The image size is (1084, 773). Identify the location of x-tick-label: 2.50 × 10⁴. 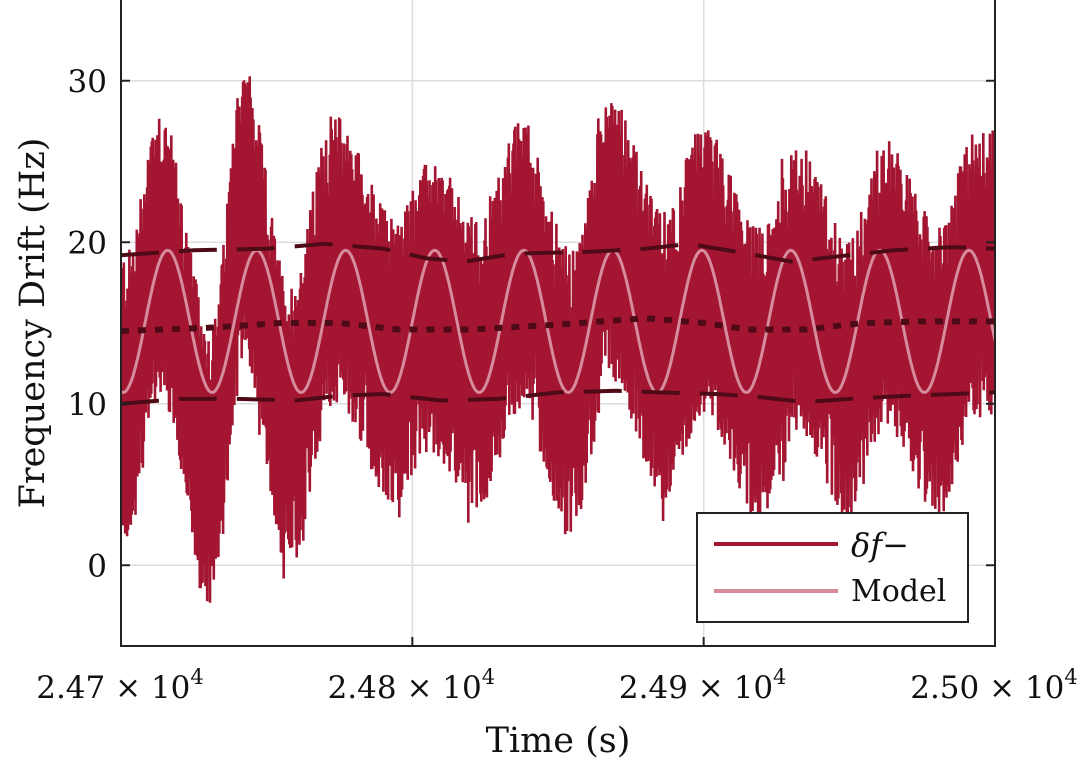
(994, 685).